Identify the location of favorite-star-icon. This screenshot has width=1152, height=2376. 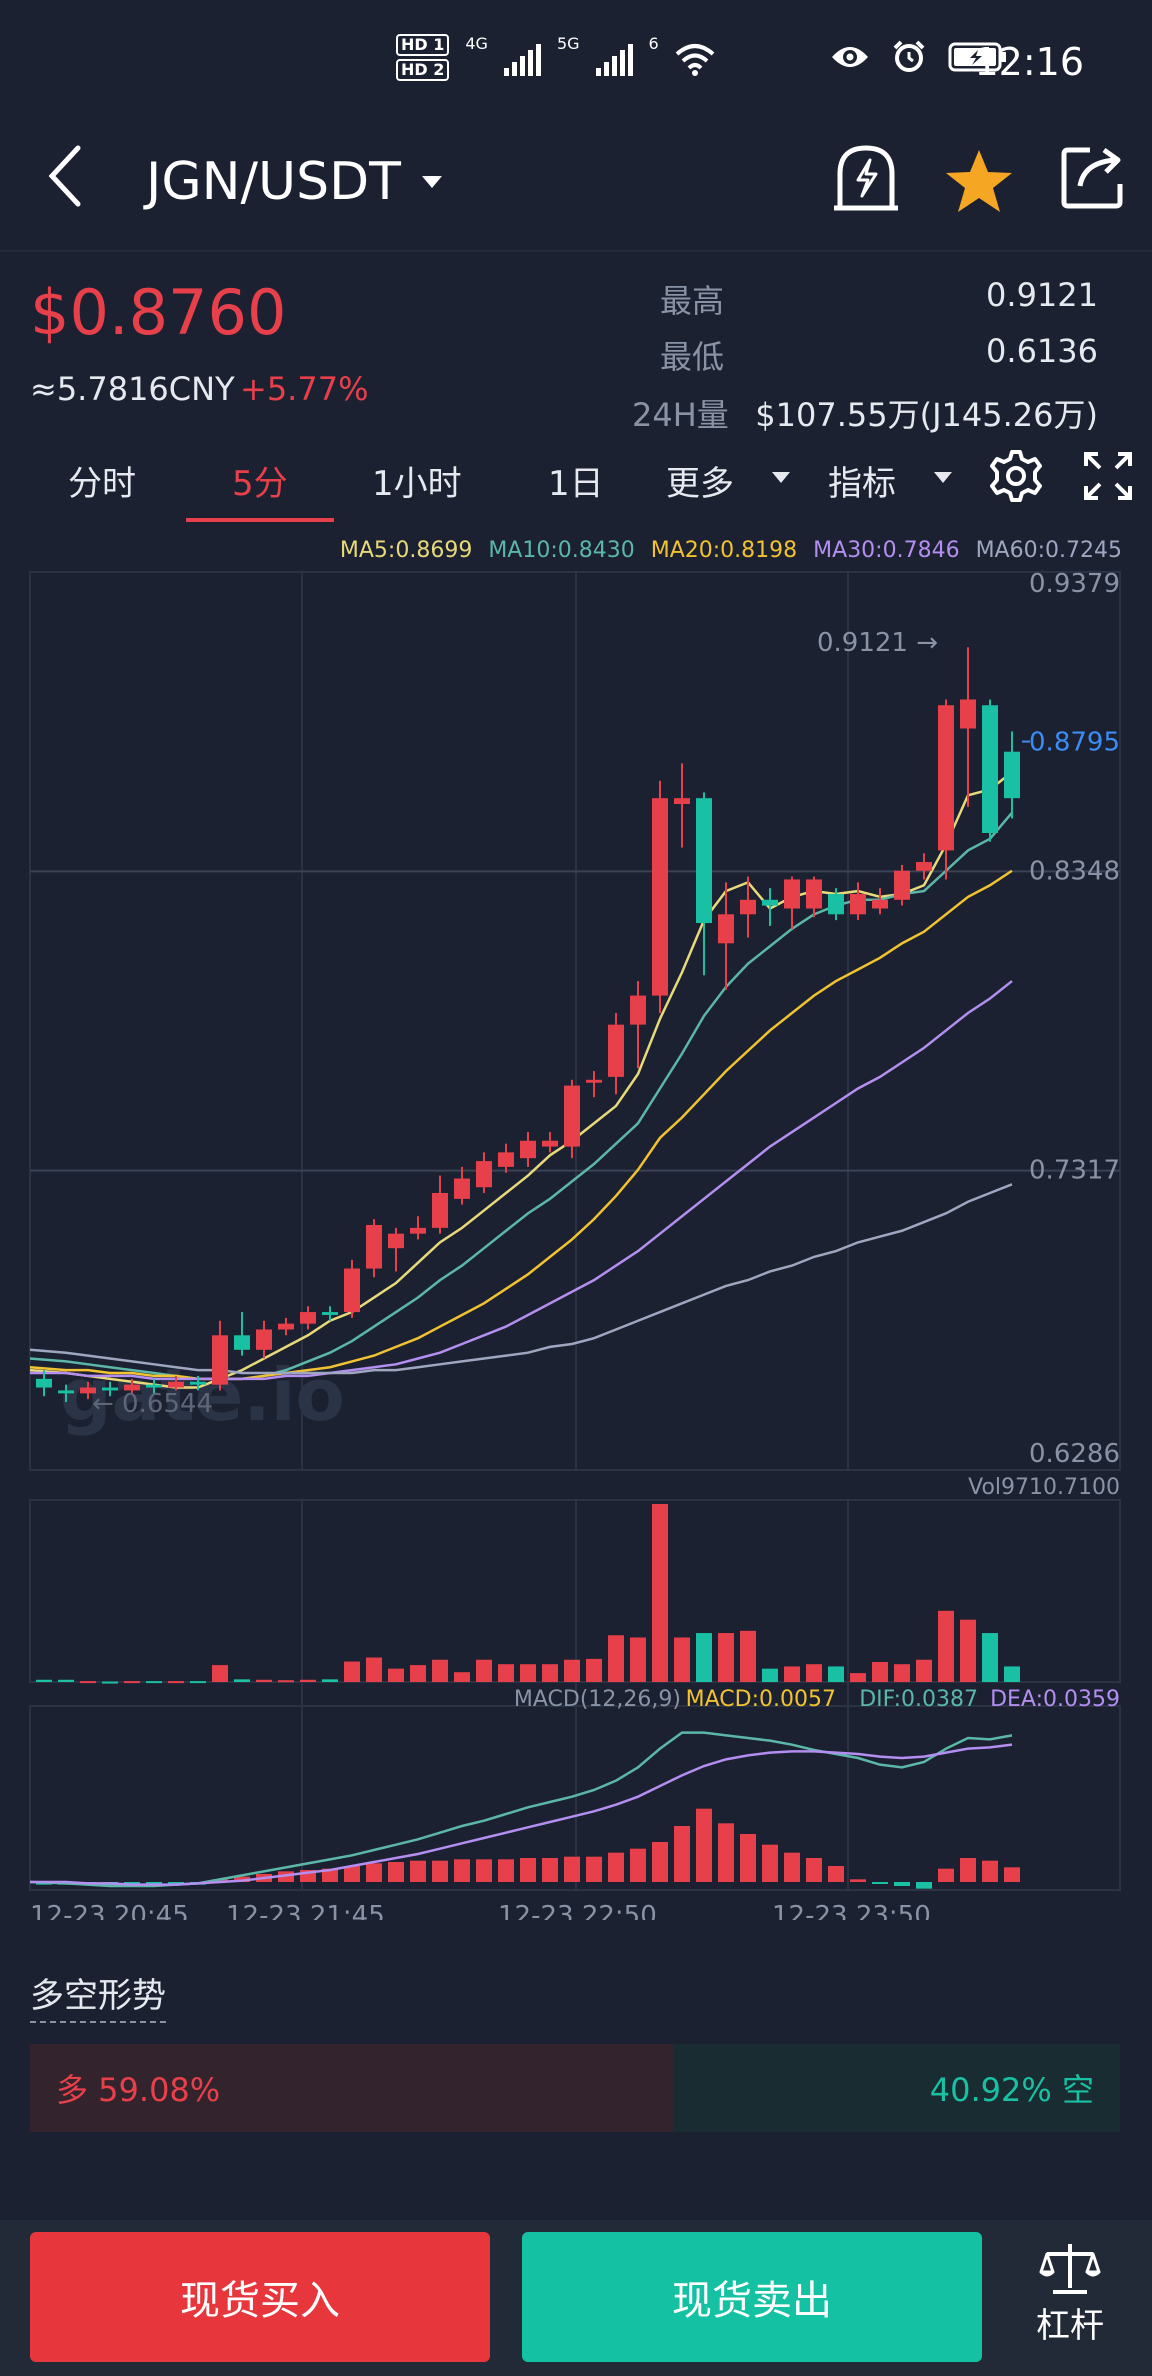
(979, 181).